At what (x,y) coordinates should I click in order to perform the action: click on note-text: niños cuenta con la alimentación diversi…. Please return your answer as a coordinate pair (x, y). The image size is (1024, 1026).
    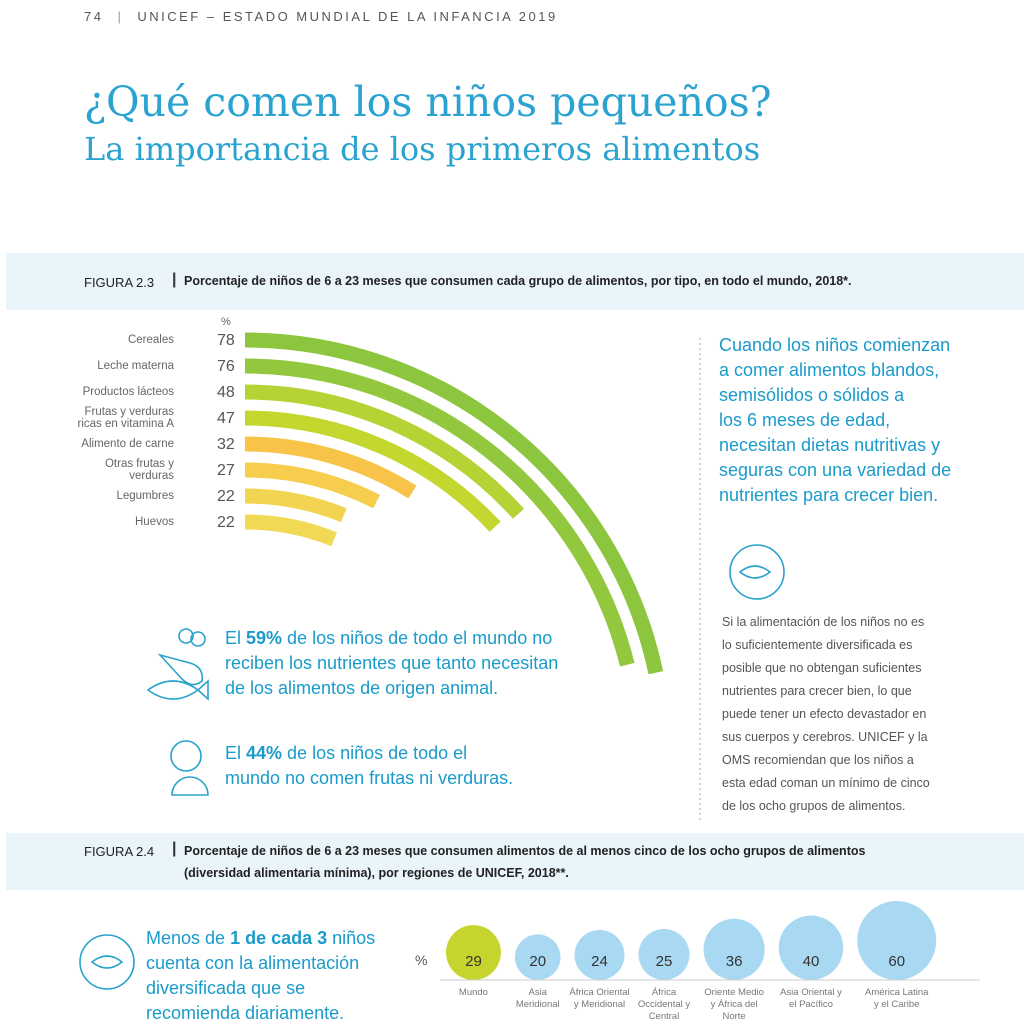
    Looking at the image, I should click on (261, 975).